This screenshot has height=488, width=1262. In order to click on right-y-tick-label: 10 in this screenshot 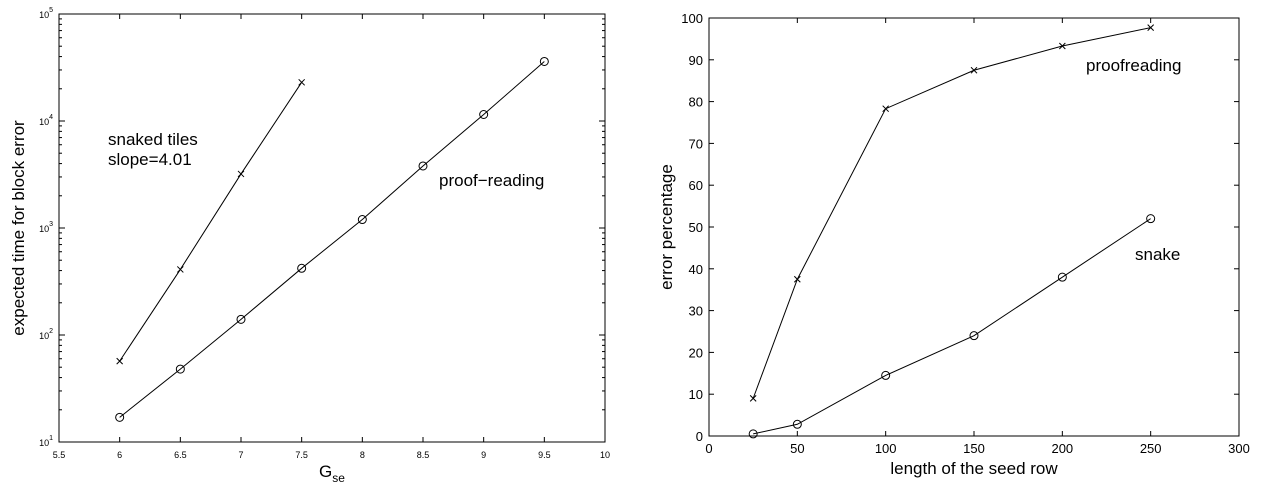, I will do `click(696, 394)`.